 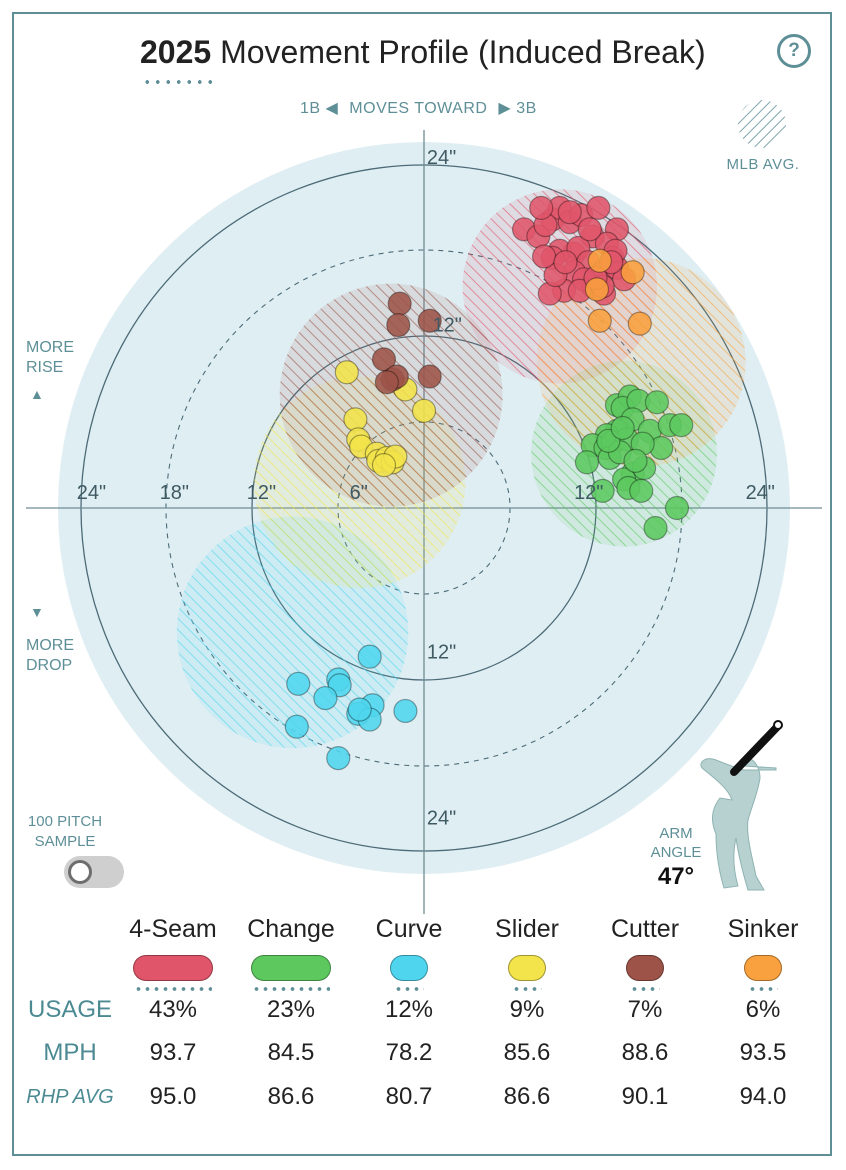 What do you see at coordinates (80, 872) in the screenshot?
I see `toggle-knob` at bounding box center [80, 872].